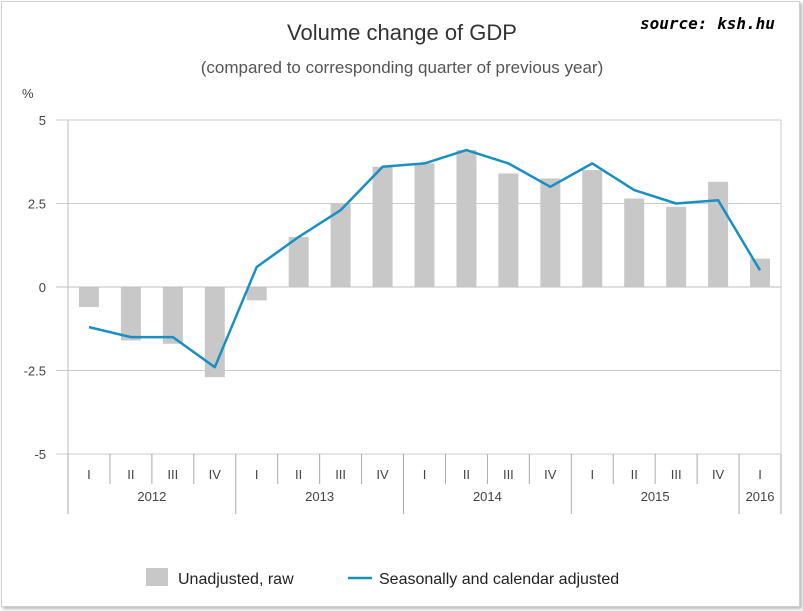 Image resolution: width=803 pixels, height=611 pixels. What do you see at coordinates (319, 496) in the screenshot?
I see `x-tick-year: 2013` at bounding box center [319, 496].